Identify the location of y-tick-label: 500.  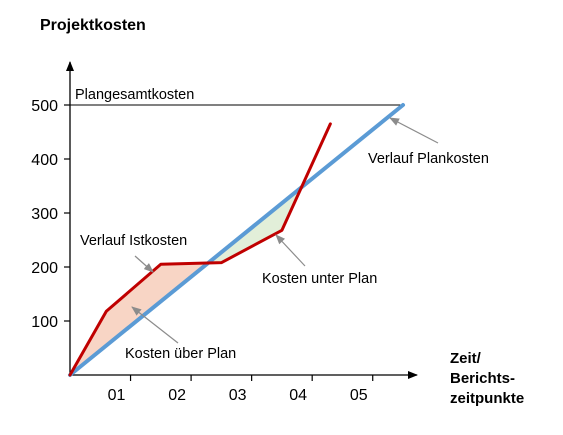
(44, 106).